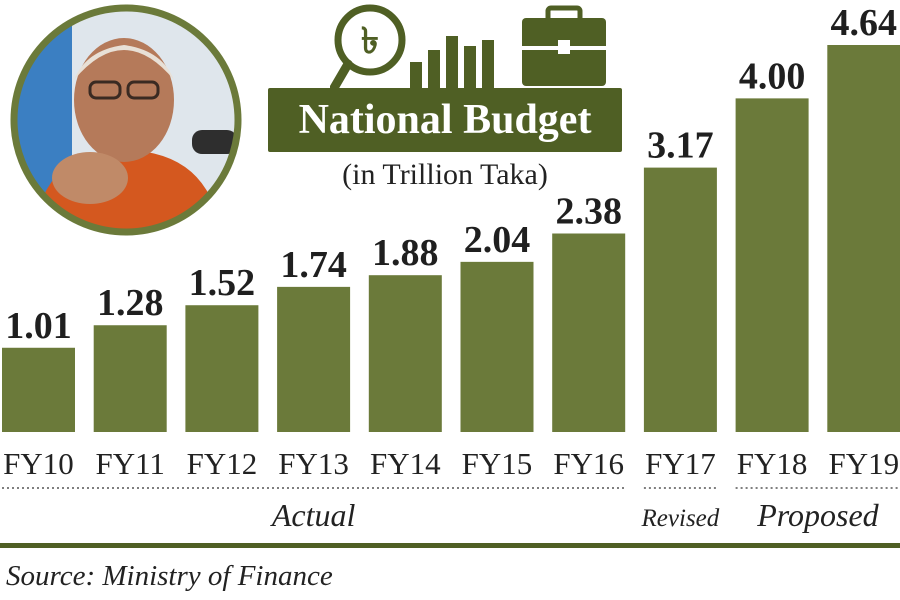  Describe the element at coordinates (497, 346) in the screenshot. I see `bar-fy15` at that location.